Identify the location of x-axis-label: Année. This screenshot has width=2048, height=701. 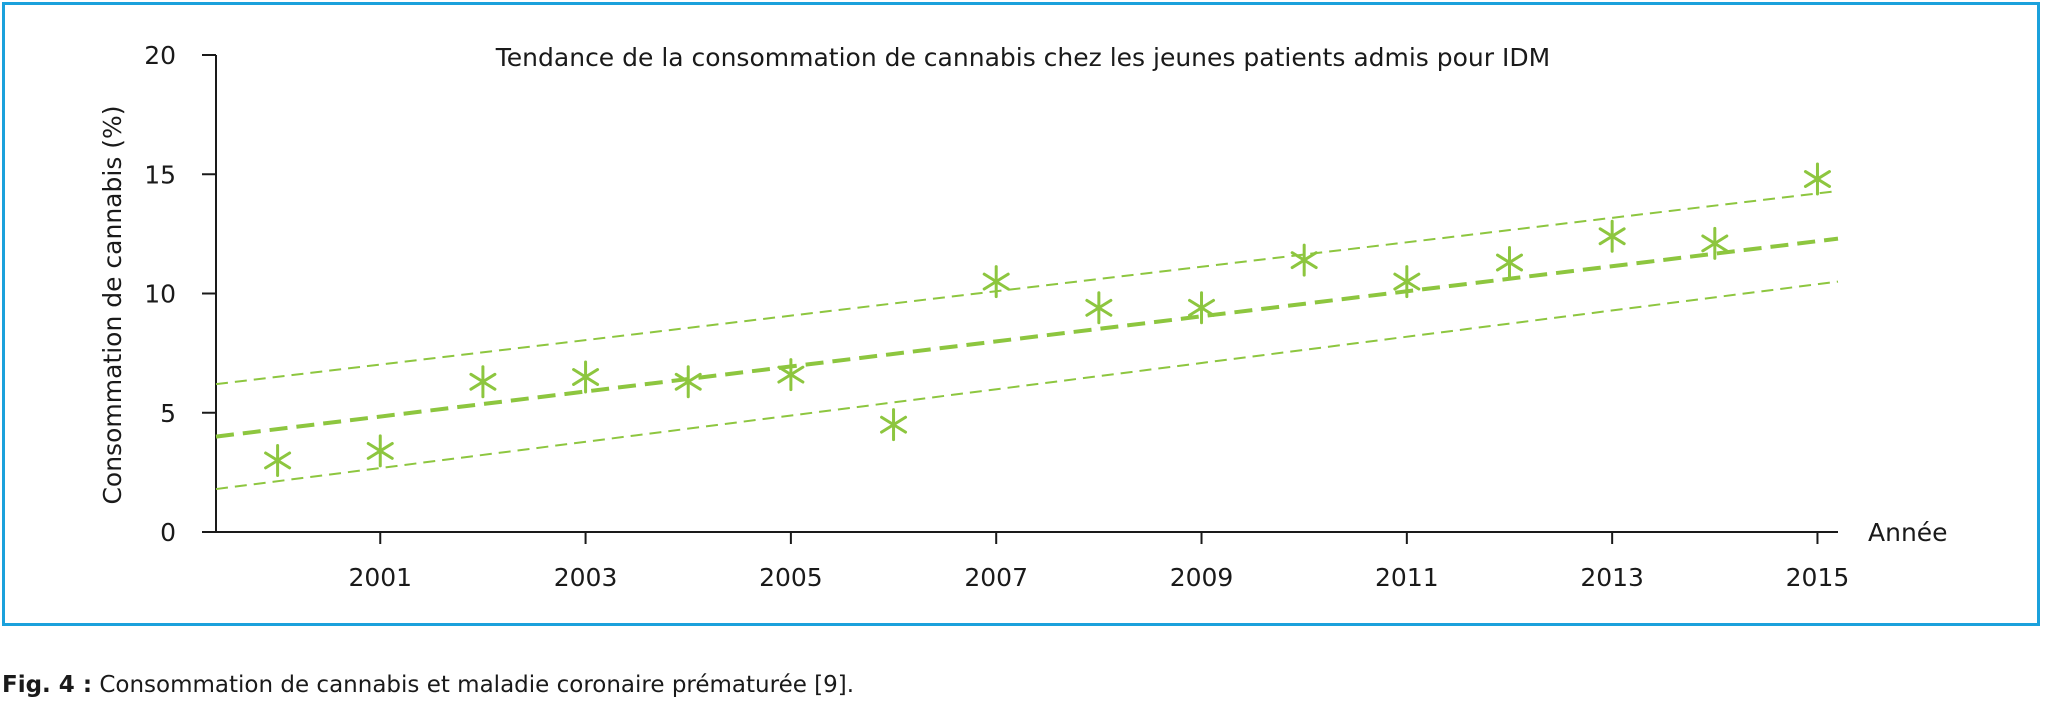
(1908, 532).